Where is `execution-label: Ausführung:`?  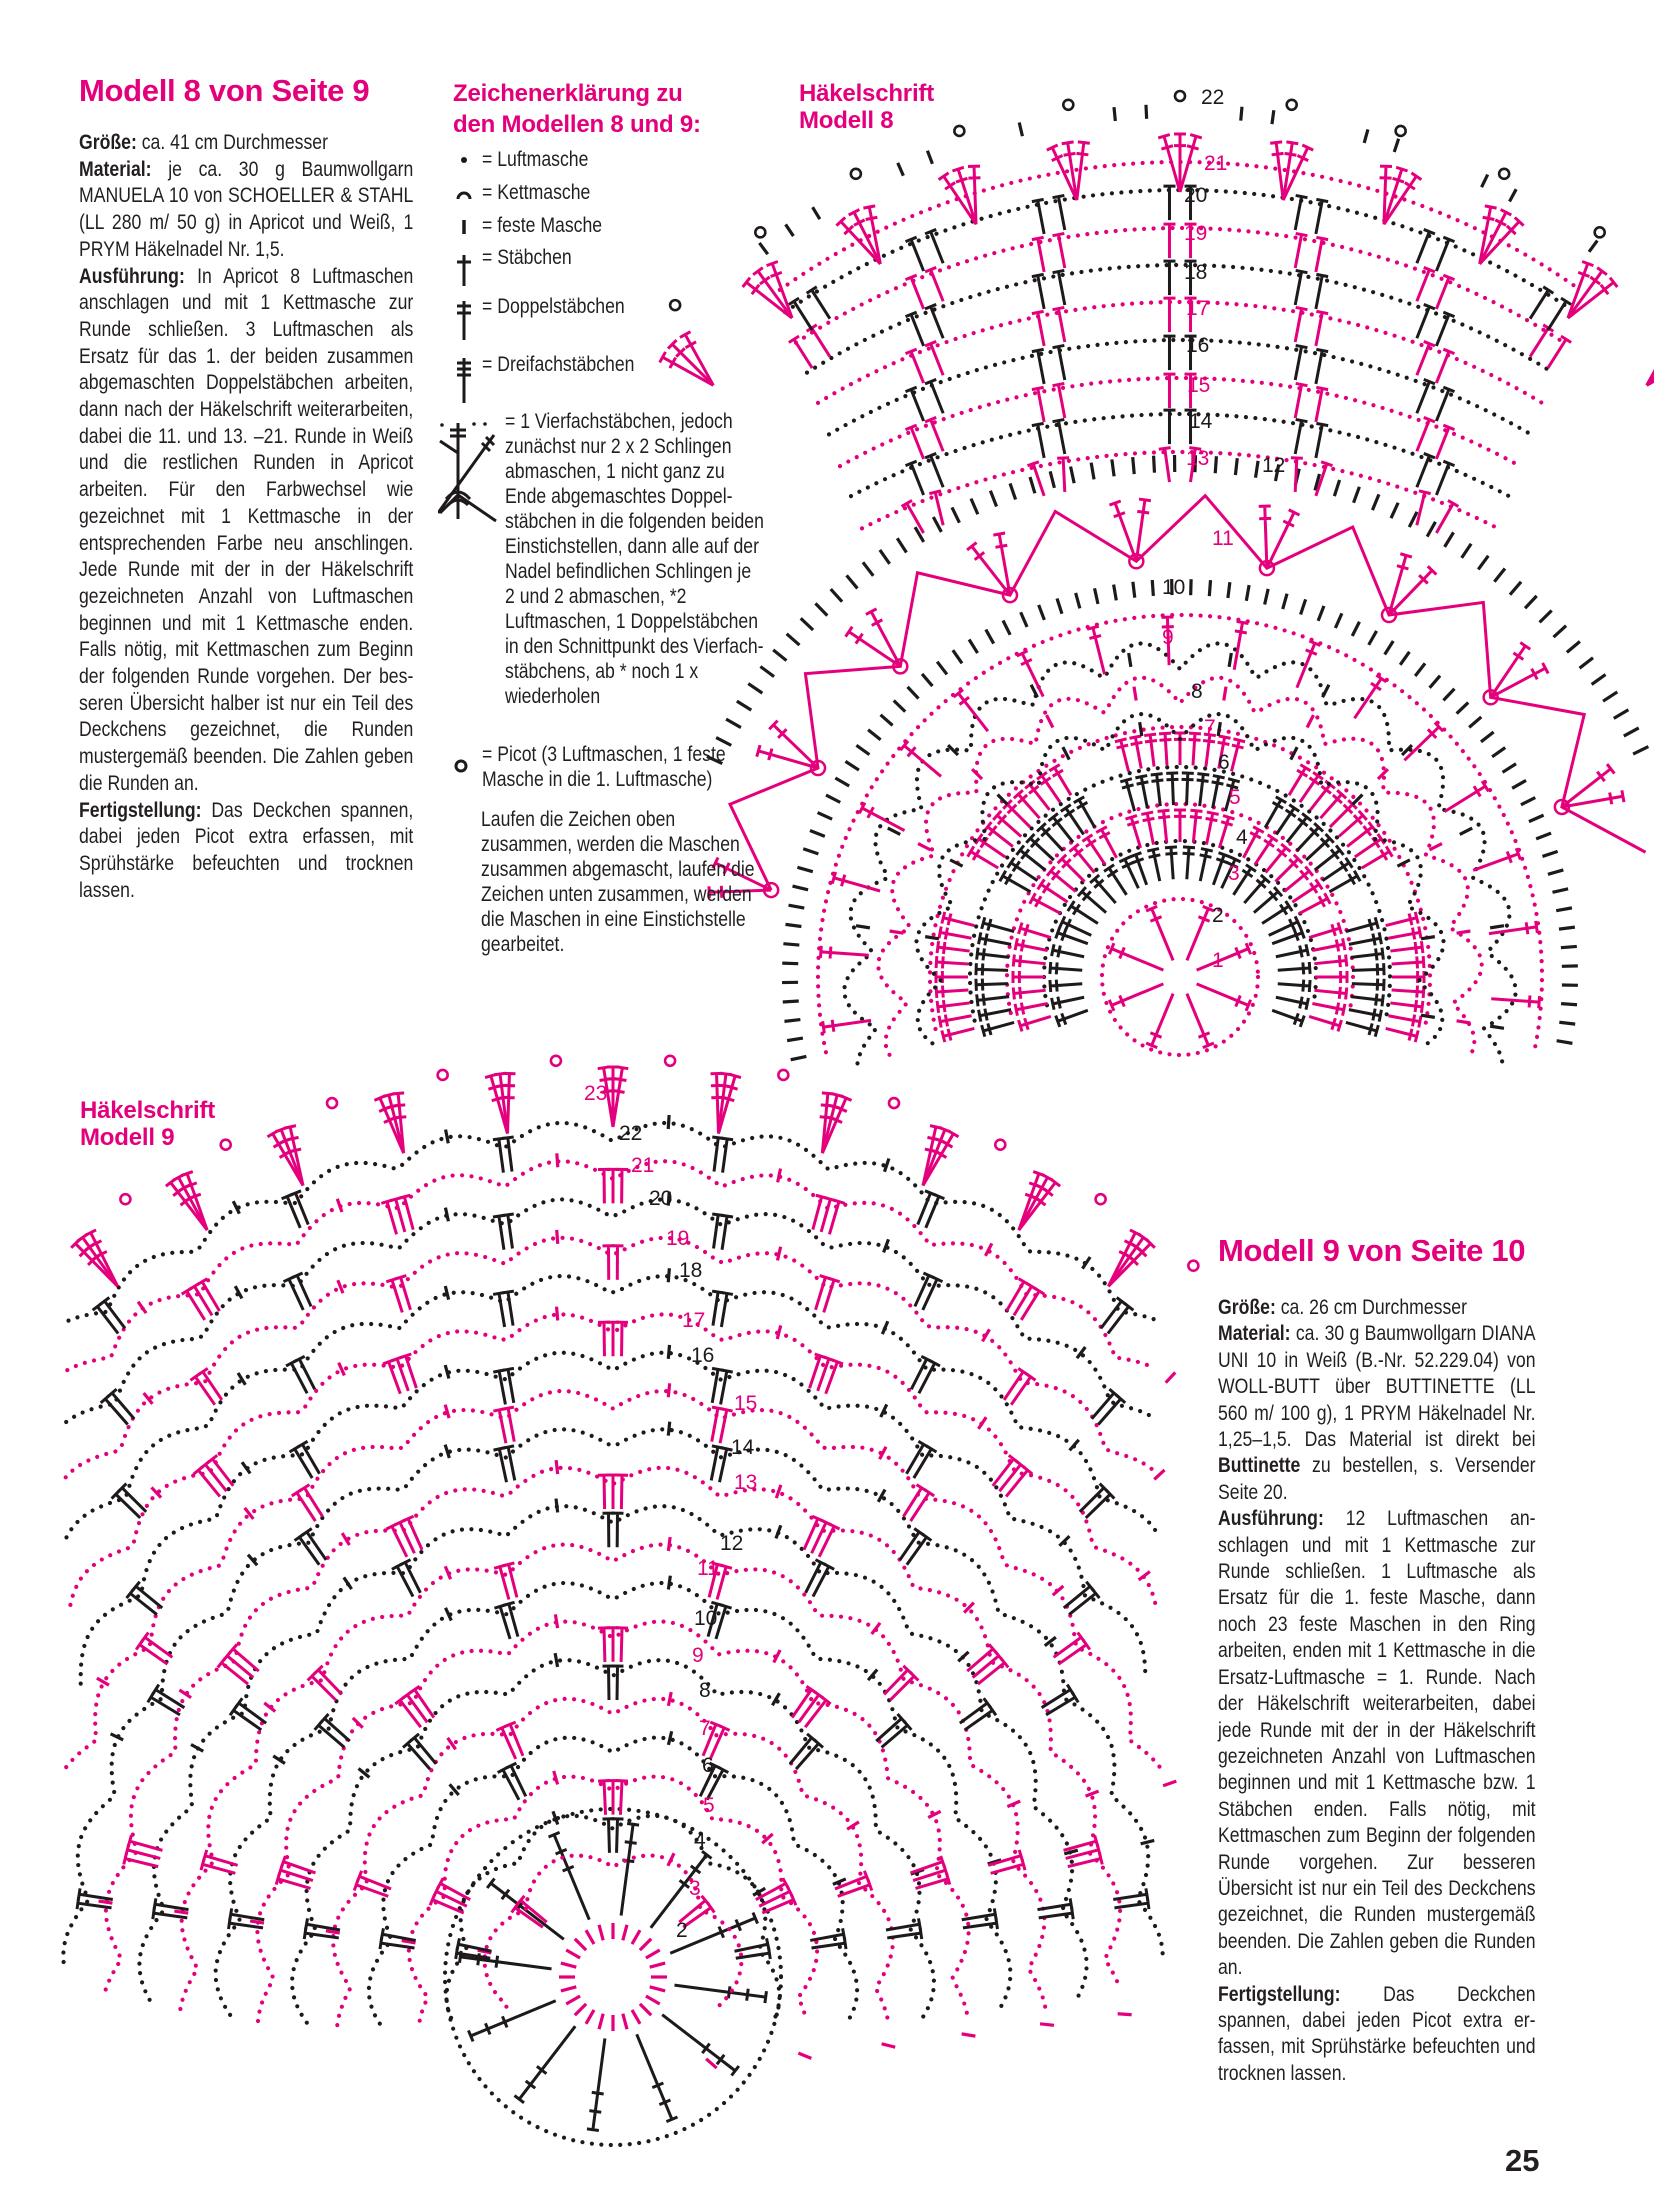
execution-label: Ausführung: is located at coordinates (1271, 1519).